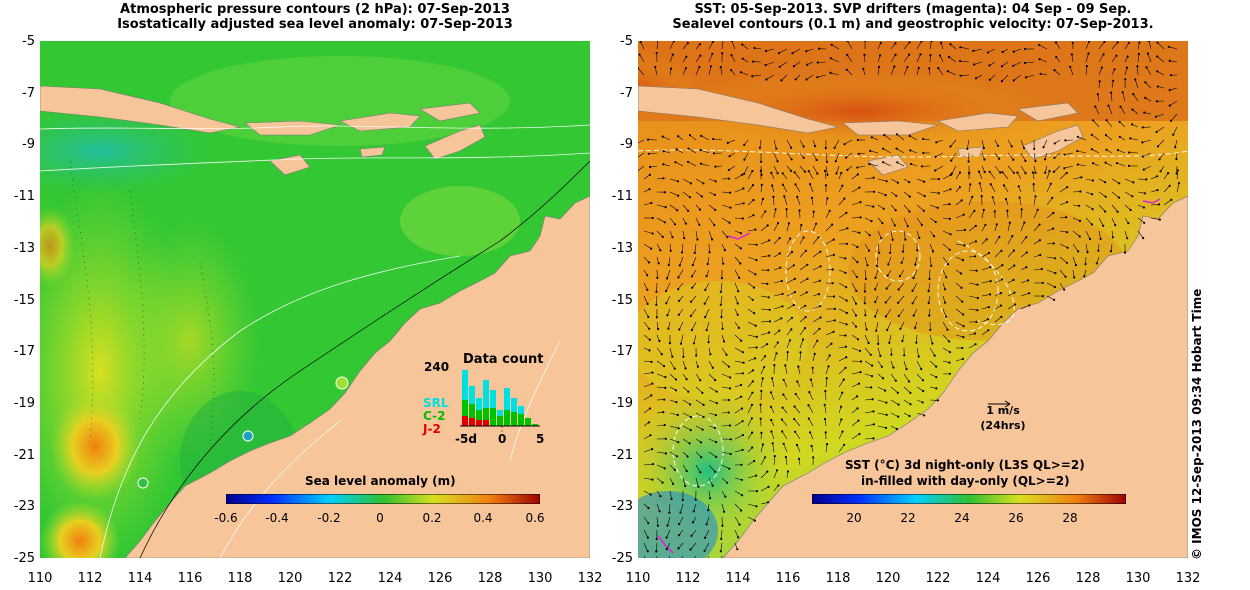 The width and height of the screenshot is (1250, 590). What do you see at coordinates (854, 518) in the screenshot?
I see `right-cb-tick: 20` at bounding box center [854, 518].